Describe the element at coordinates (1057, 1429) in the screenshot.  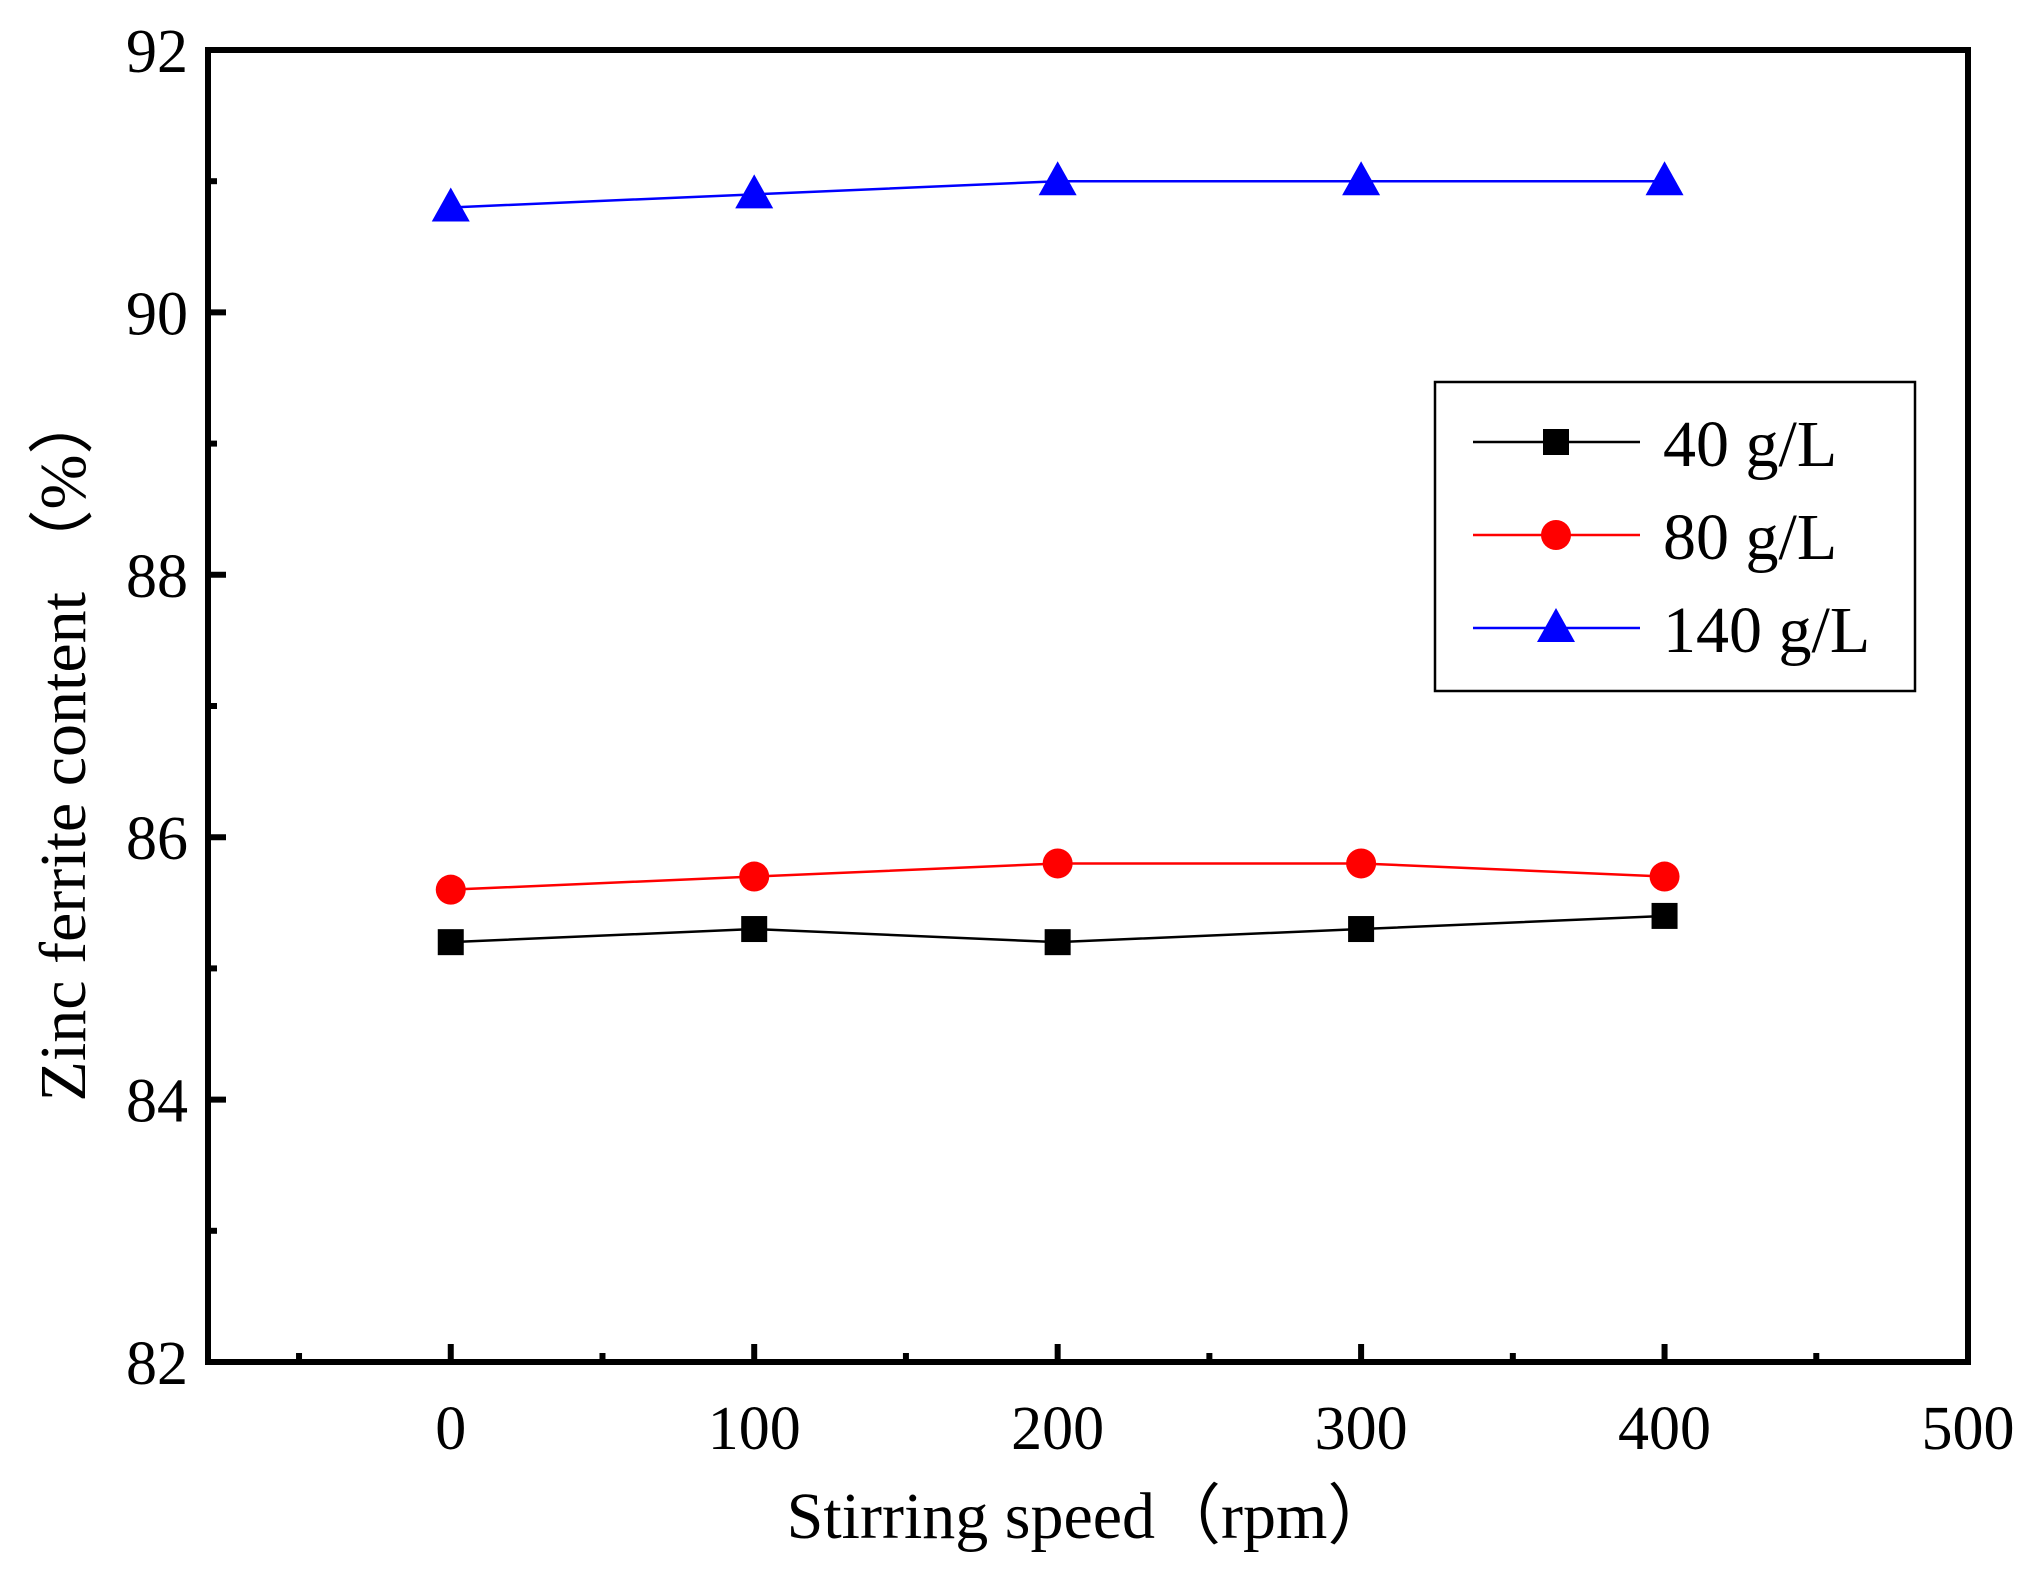
I see `x-tick-label: 200` at that location.